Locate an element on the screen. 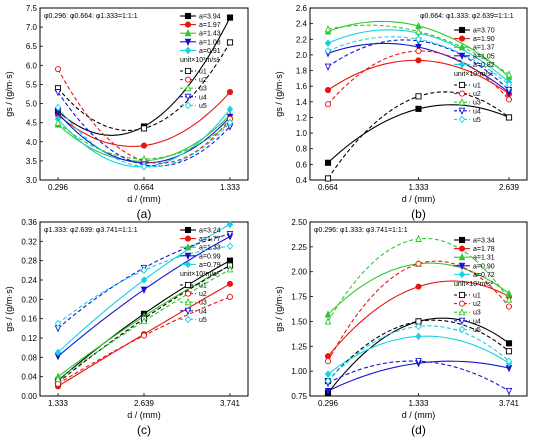 The image size is (550, 440). legend-label: a=0.79 is located at coordinates (210, 265).